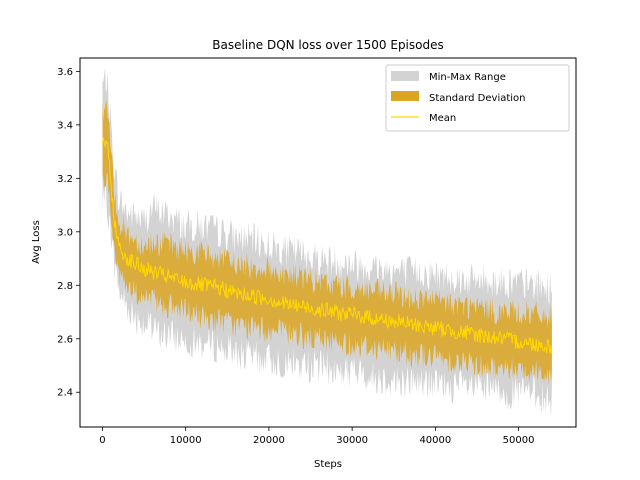 This screenshot has width=640, height=480. What do you see at coordinates (65, 232) in the screenshot?
I see `y-tick-label: 3.0` at bounding box center [65, 232].